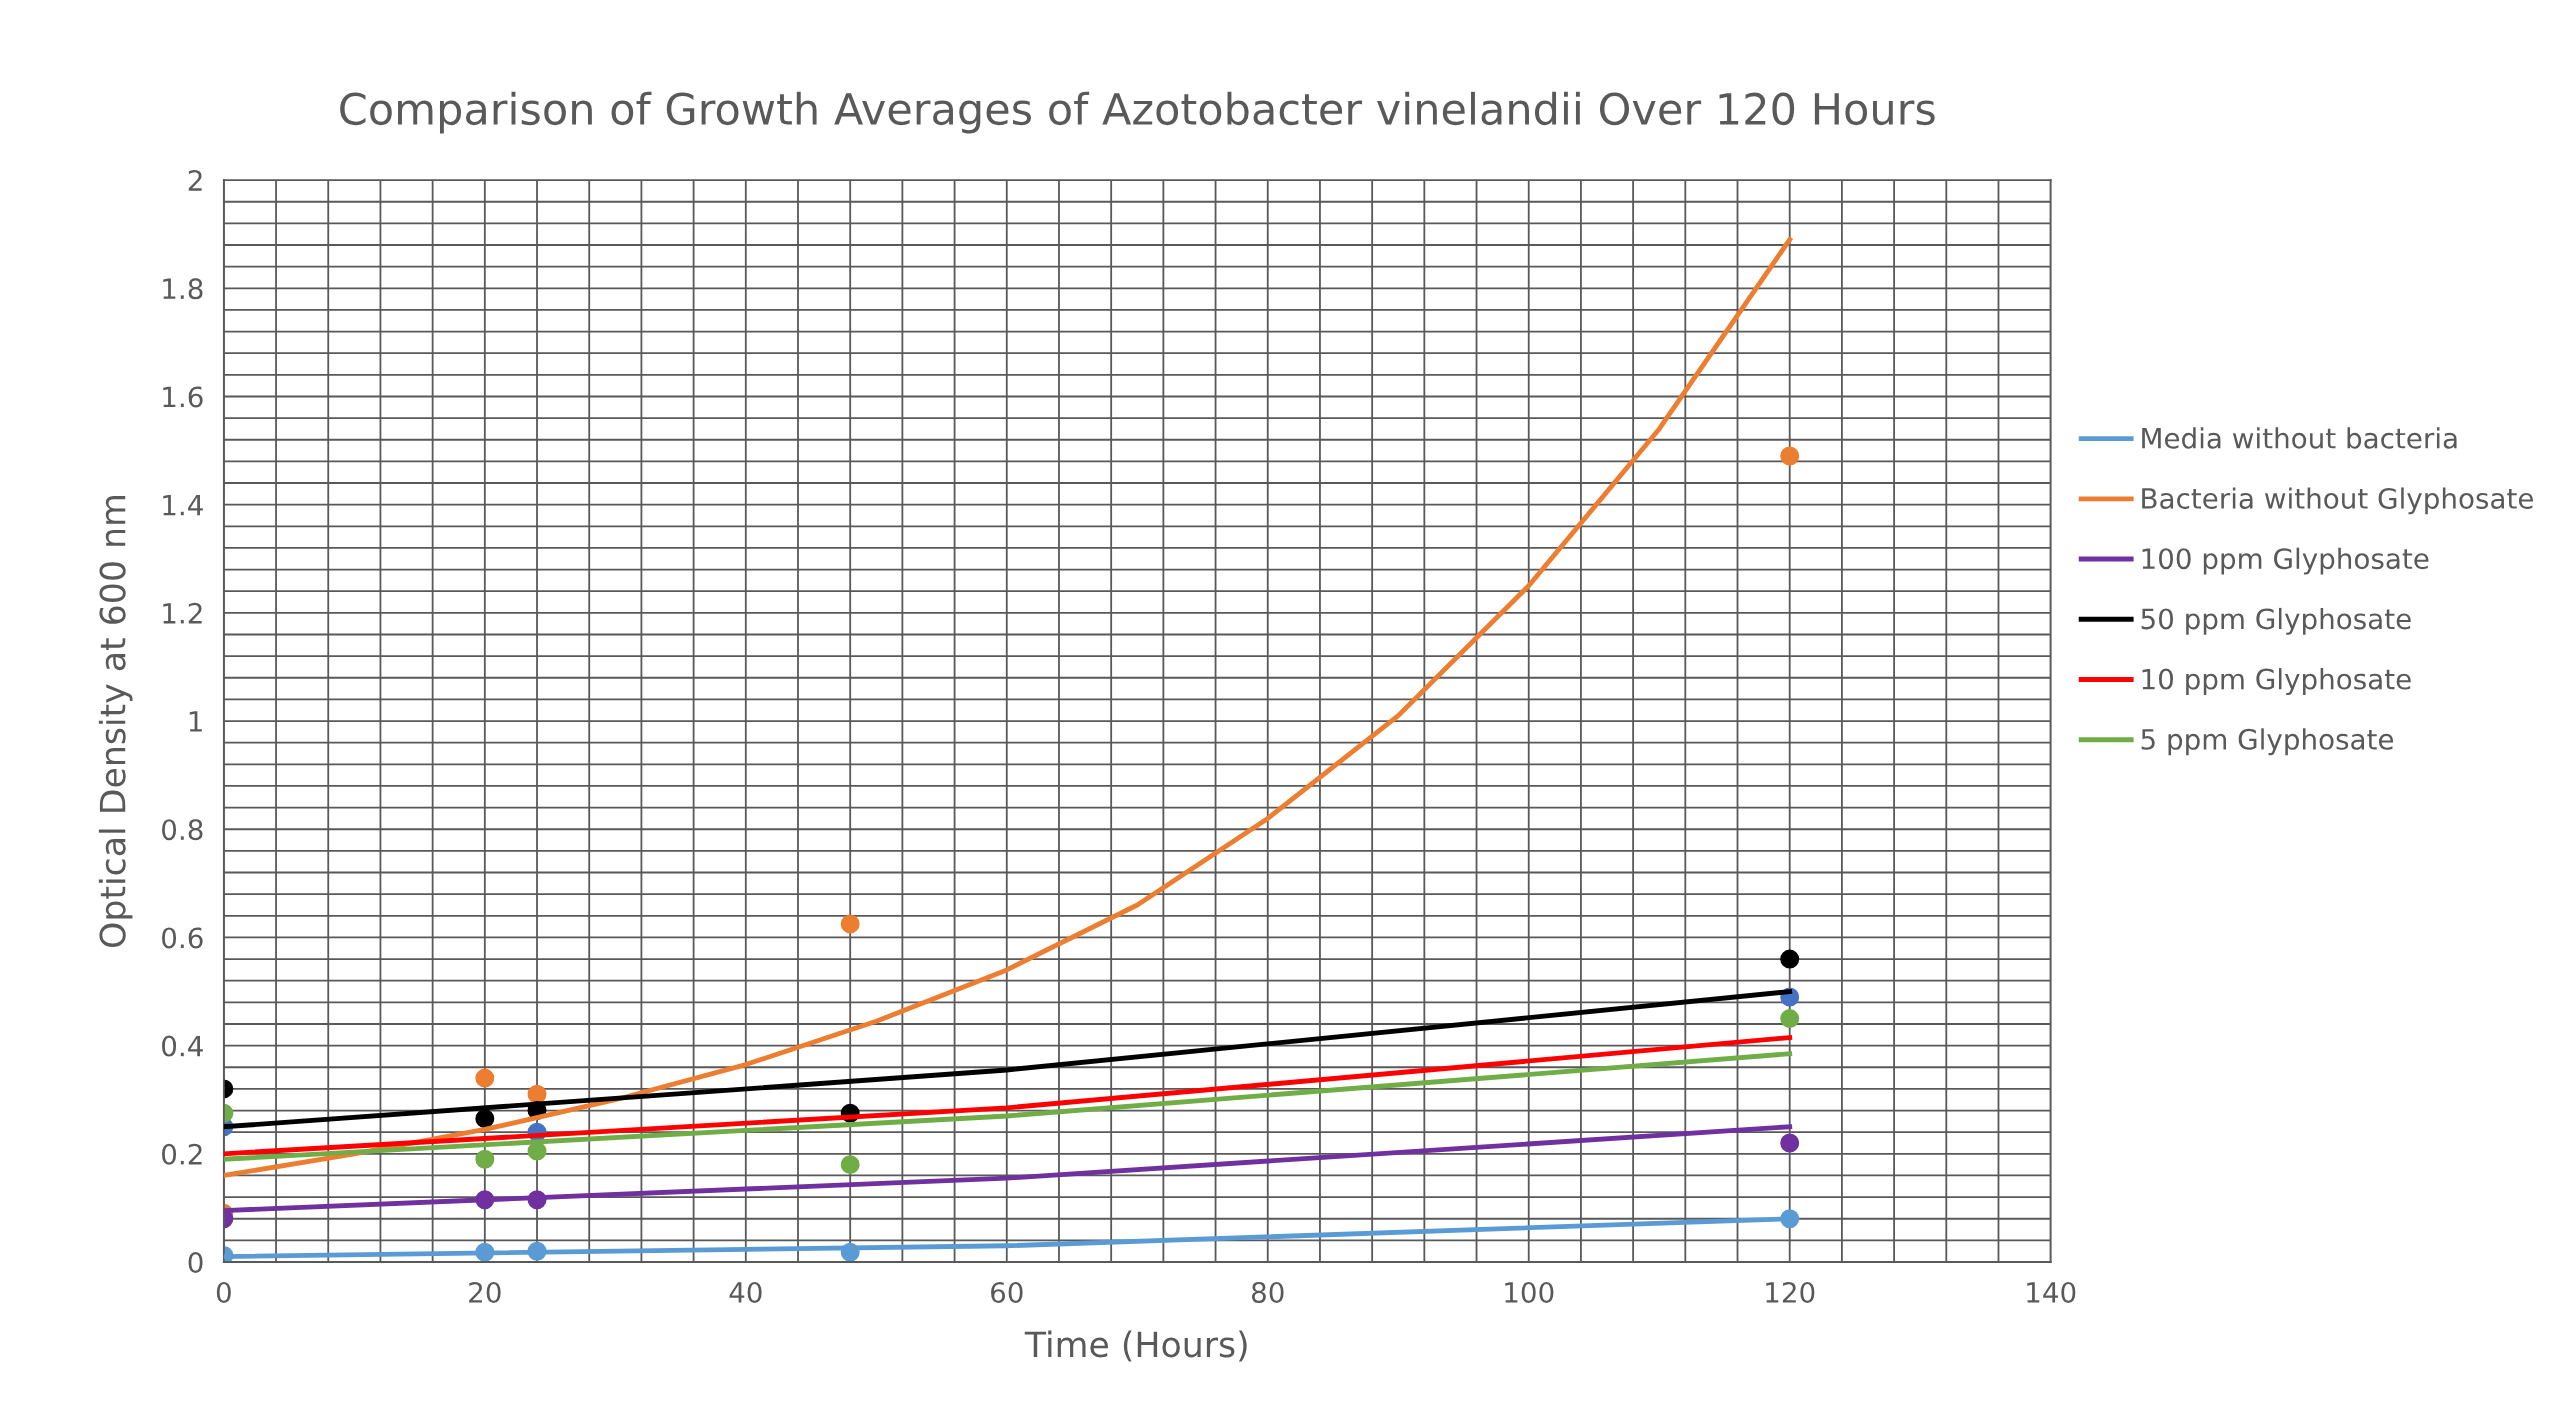  I want to click on chart-title: Comparison of Growth Averages of Azotobacter vinelandii Over 120 Hours, so click(1137, 112).